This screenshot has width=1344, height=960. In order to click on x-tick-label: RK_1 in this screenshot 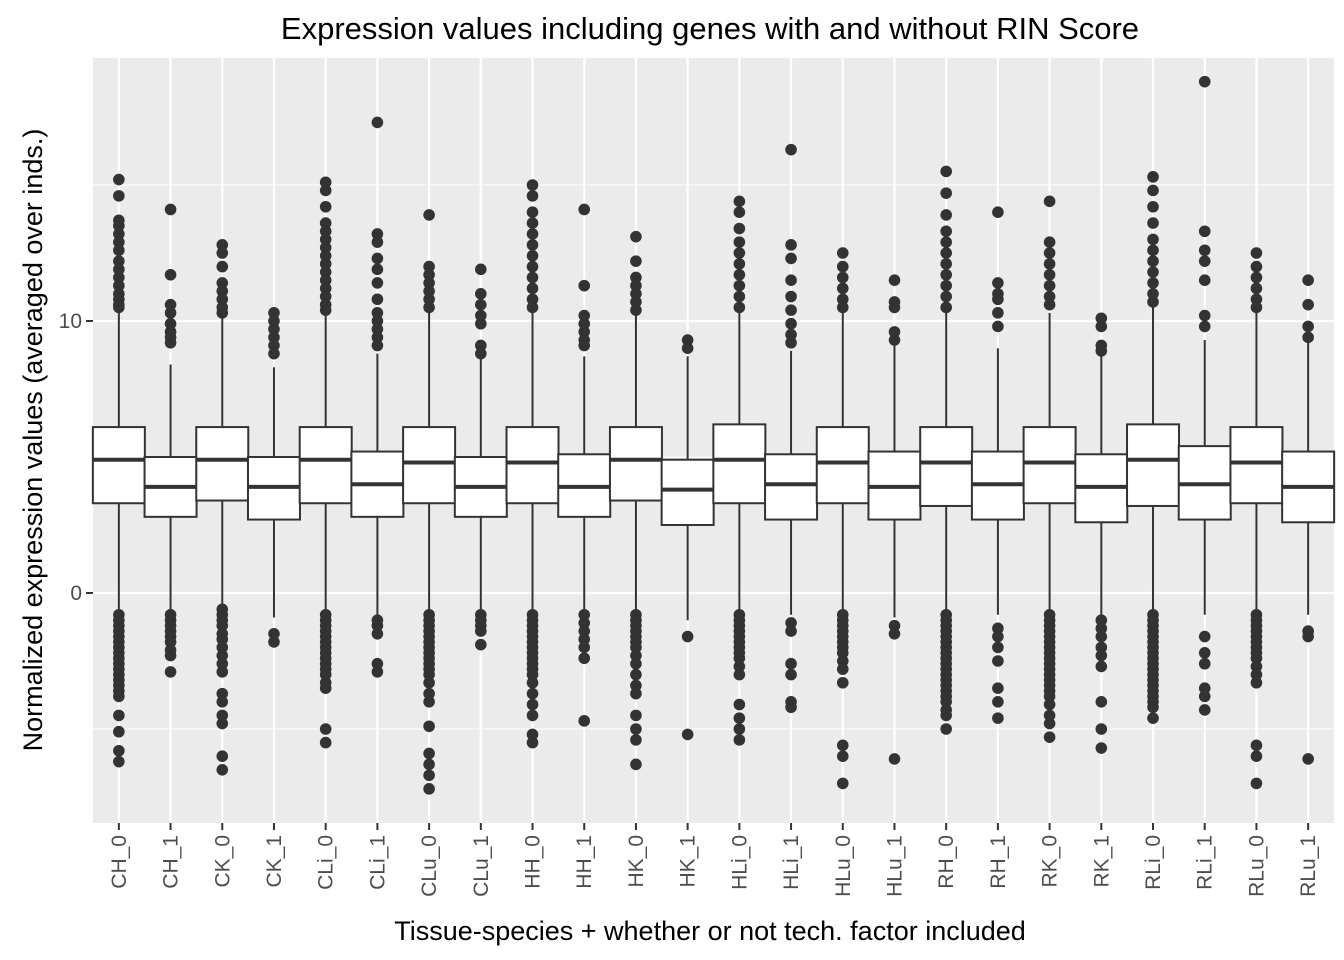, I will do `click(1101, 861)`.